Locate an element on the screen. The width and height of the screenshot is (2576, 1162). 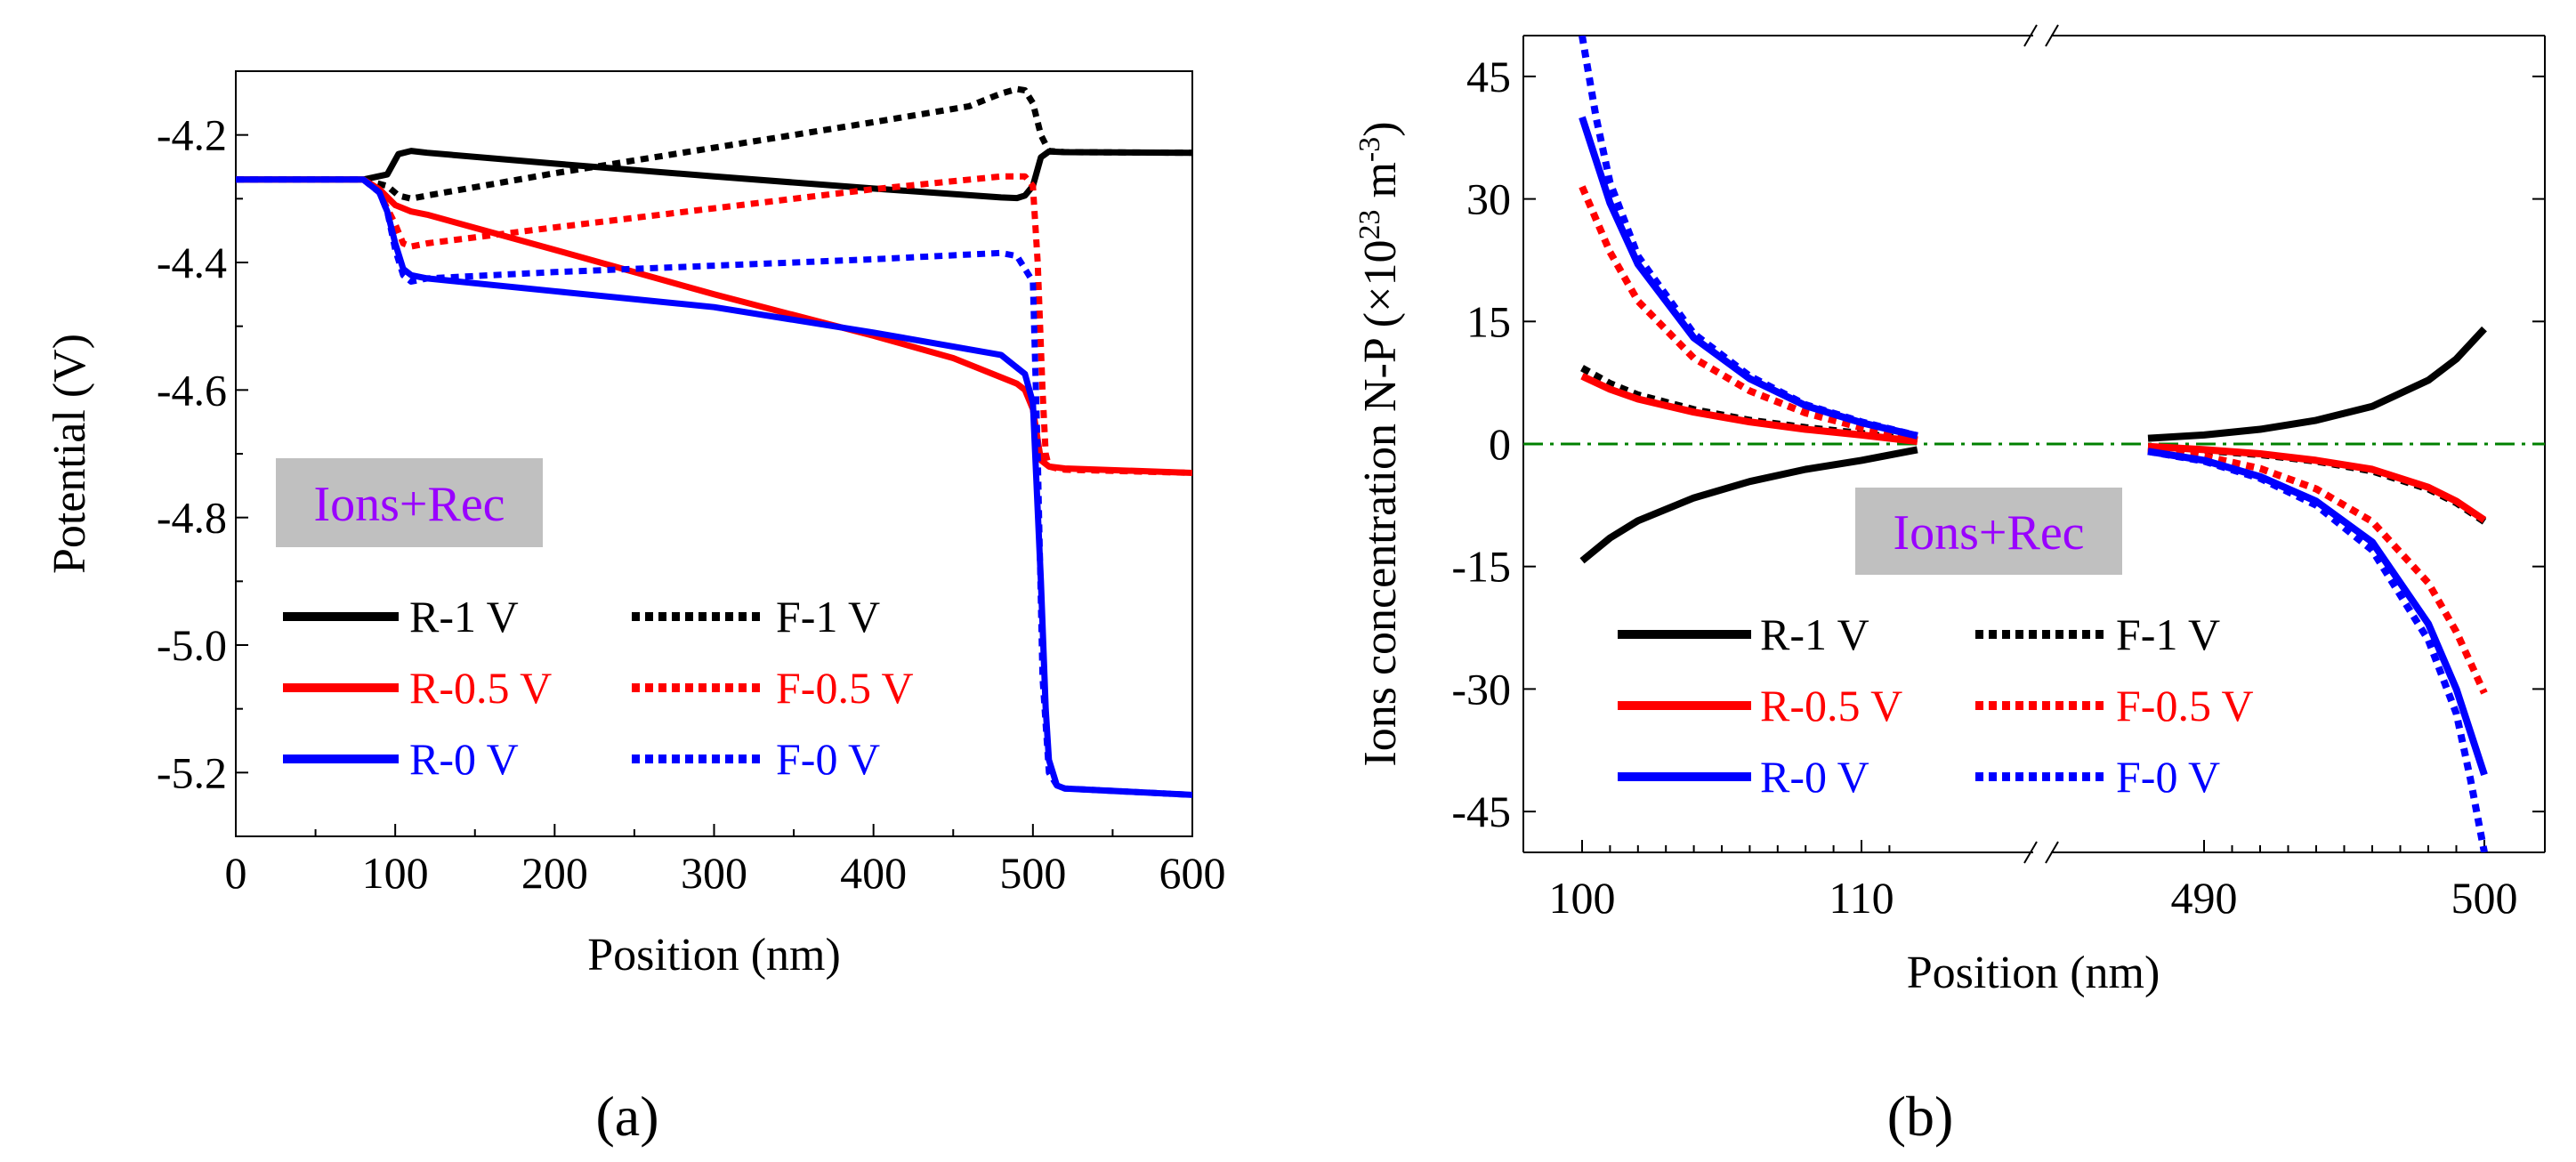
annotation-box-b is located at coordinates (1988, 531).